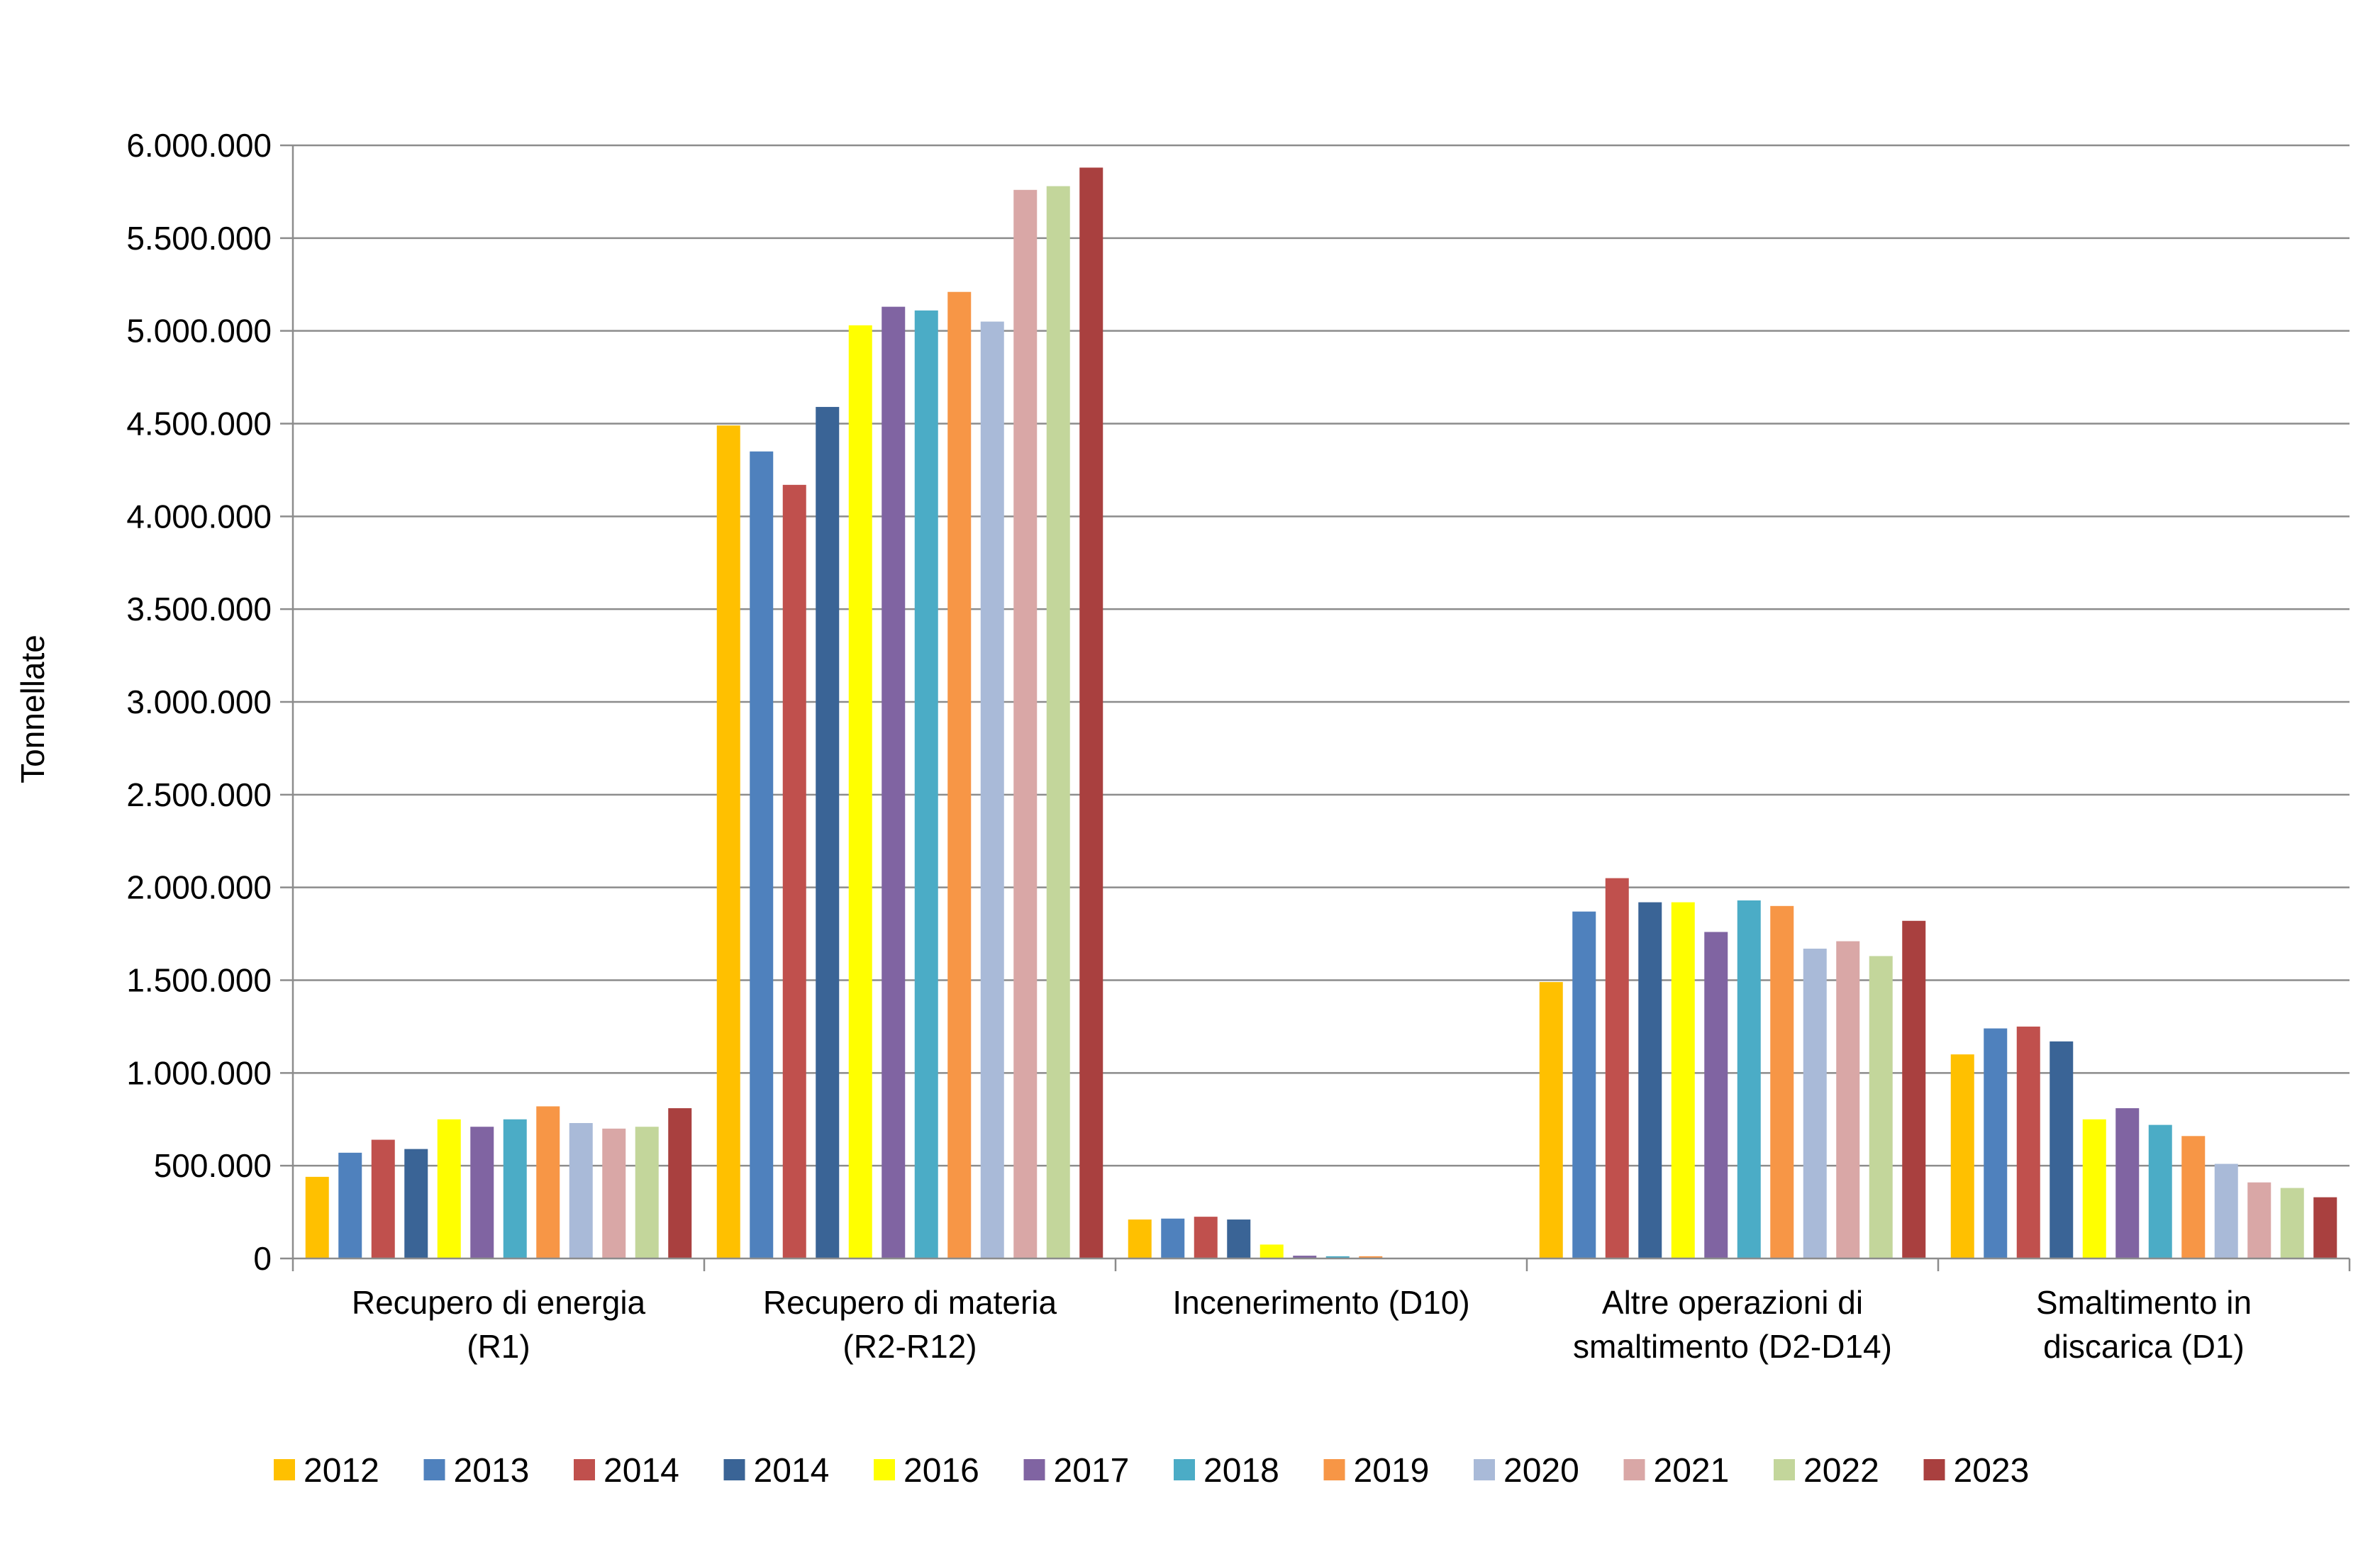 This screenshot has width=2380, height=1552. What do you see at coordinates (32, 709) in the screenshot?
I see `y-axis-title: Tonnellate` at bounding box center [32, 709].